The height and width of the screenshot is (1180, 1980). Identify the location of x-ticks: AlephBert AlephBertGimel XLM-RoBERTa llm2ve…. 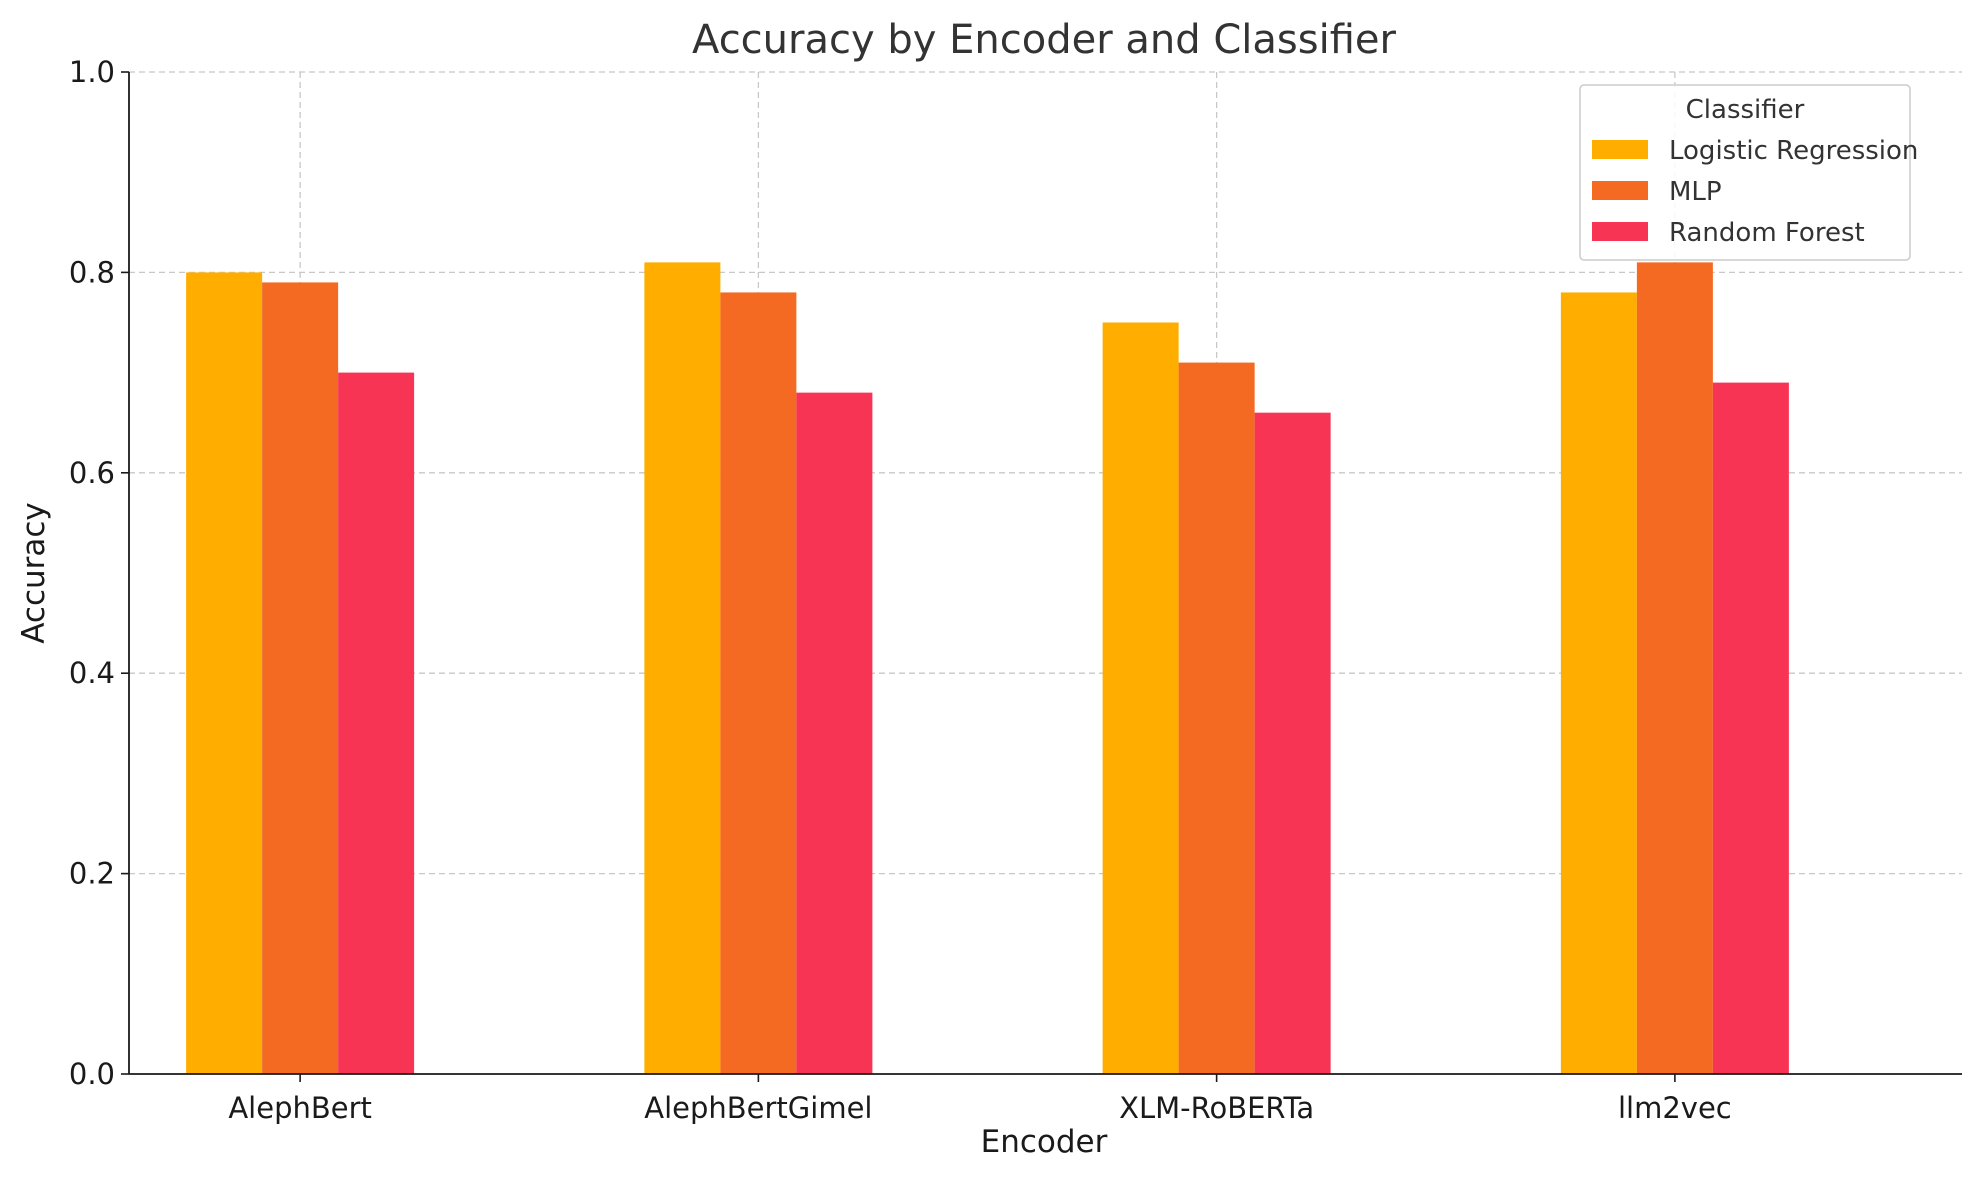
(980, 1099).